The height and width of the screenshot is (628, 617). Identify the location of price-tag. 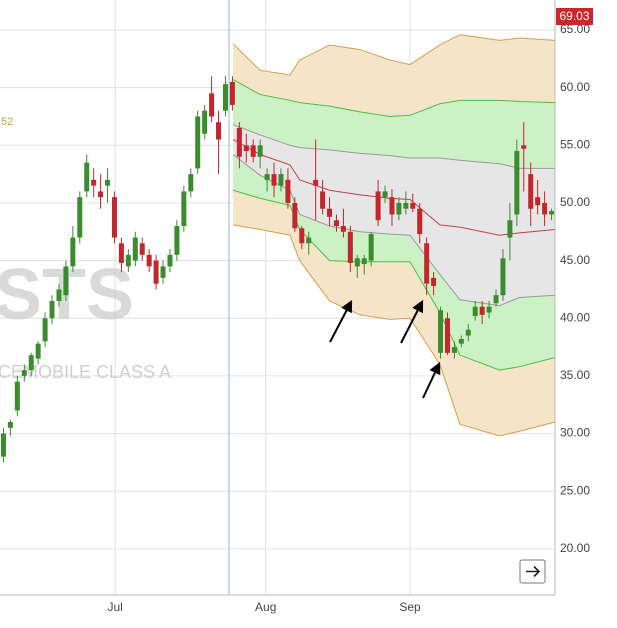
(574, 16).